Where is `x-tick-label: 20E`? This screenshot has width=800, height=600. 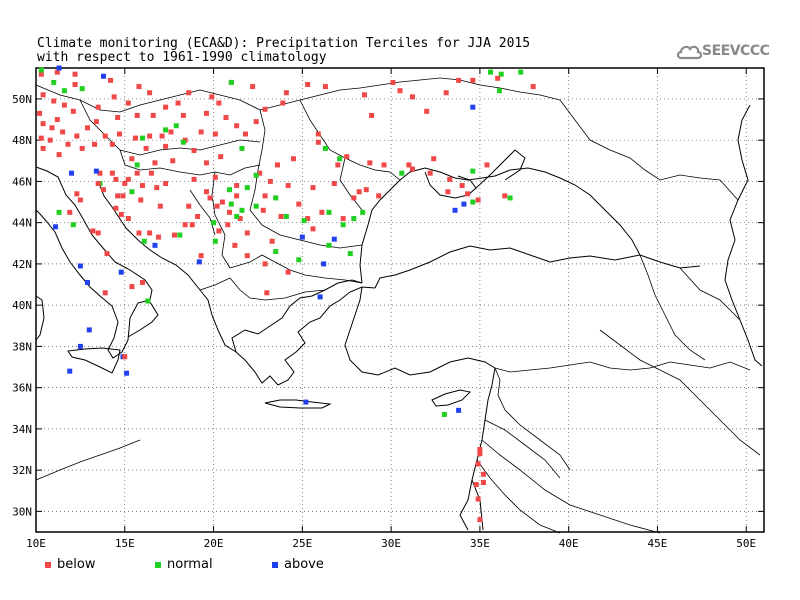
x-tick-label: 20E is located at coordinates (214, 543).